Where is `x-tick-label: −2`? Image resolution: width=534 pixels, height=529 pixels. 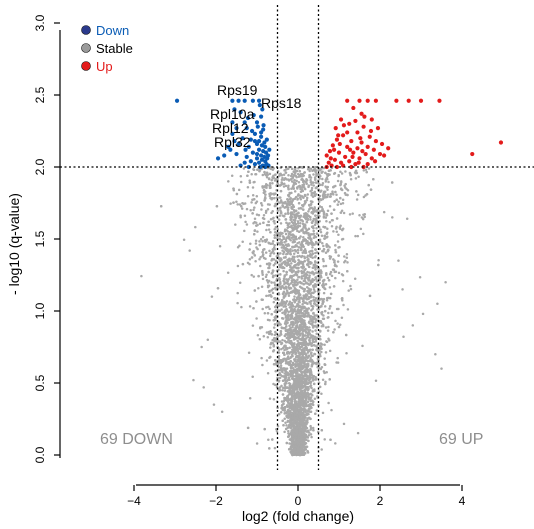
x-tick-label: −2 is located at coordinates (216, 501).